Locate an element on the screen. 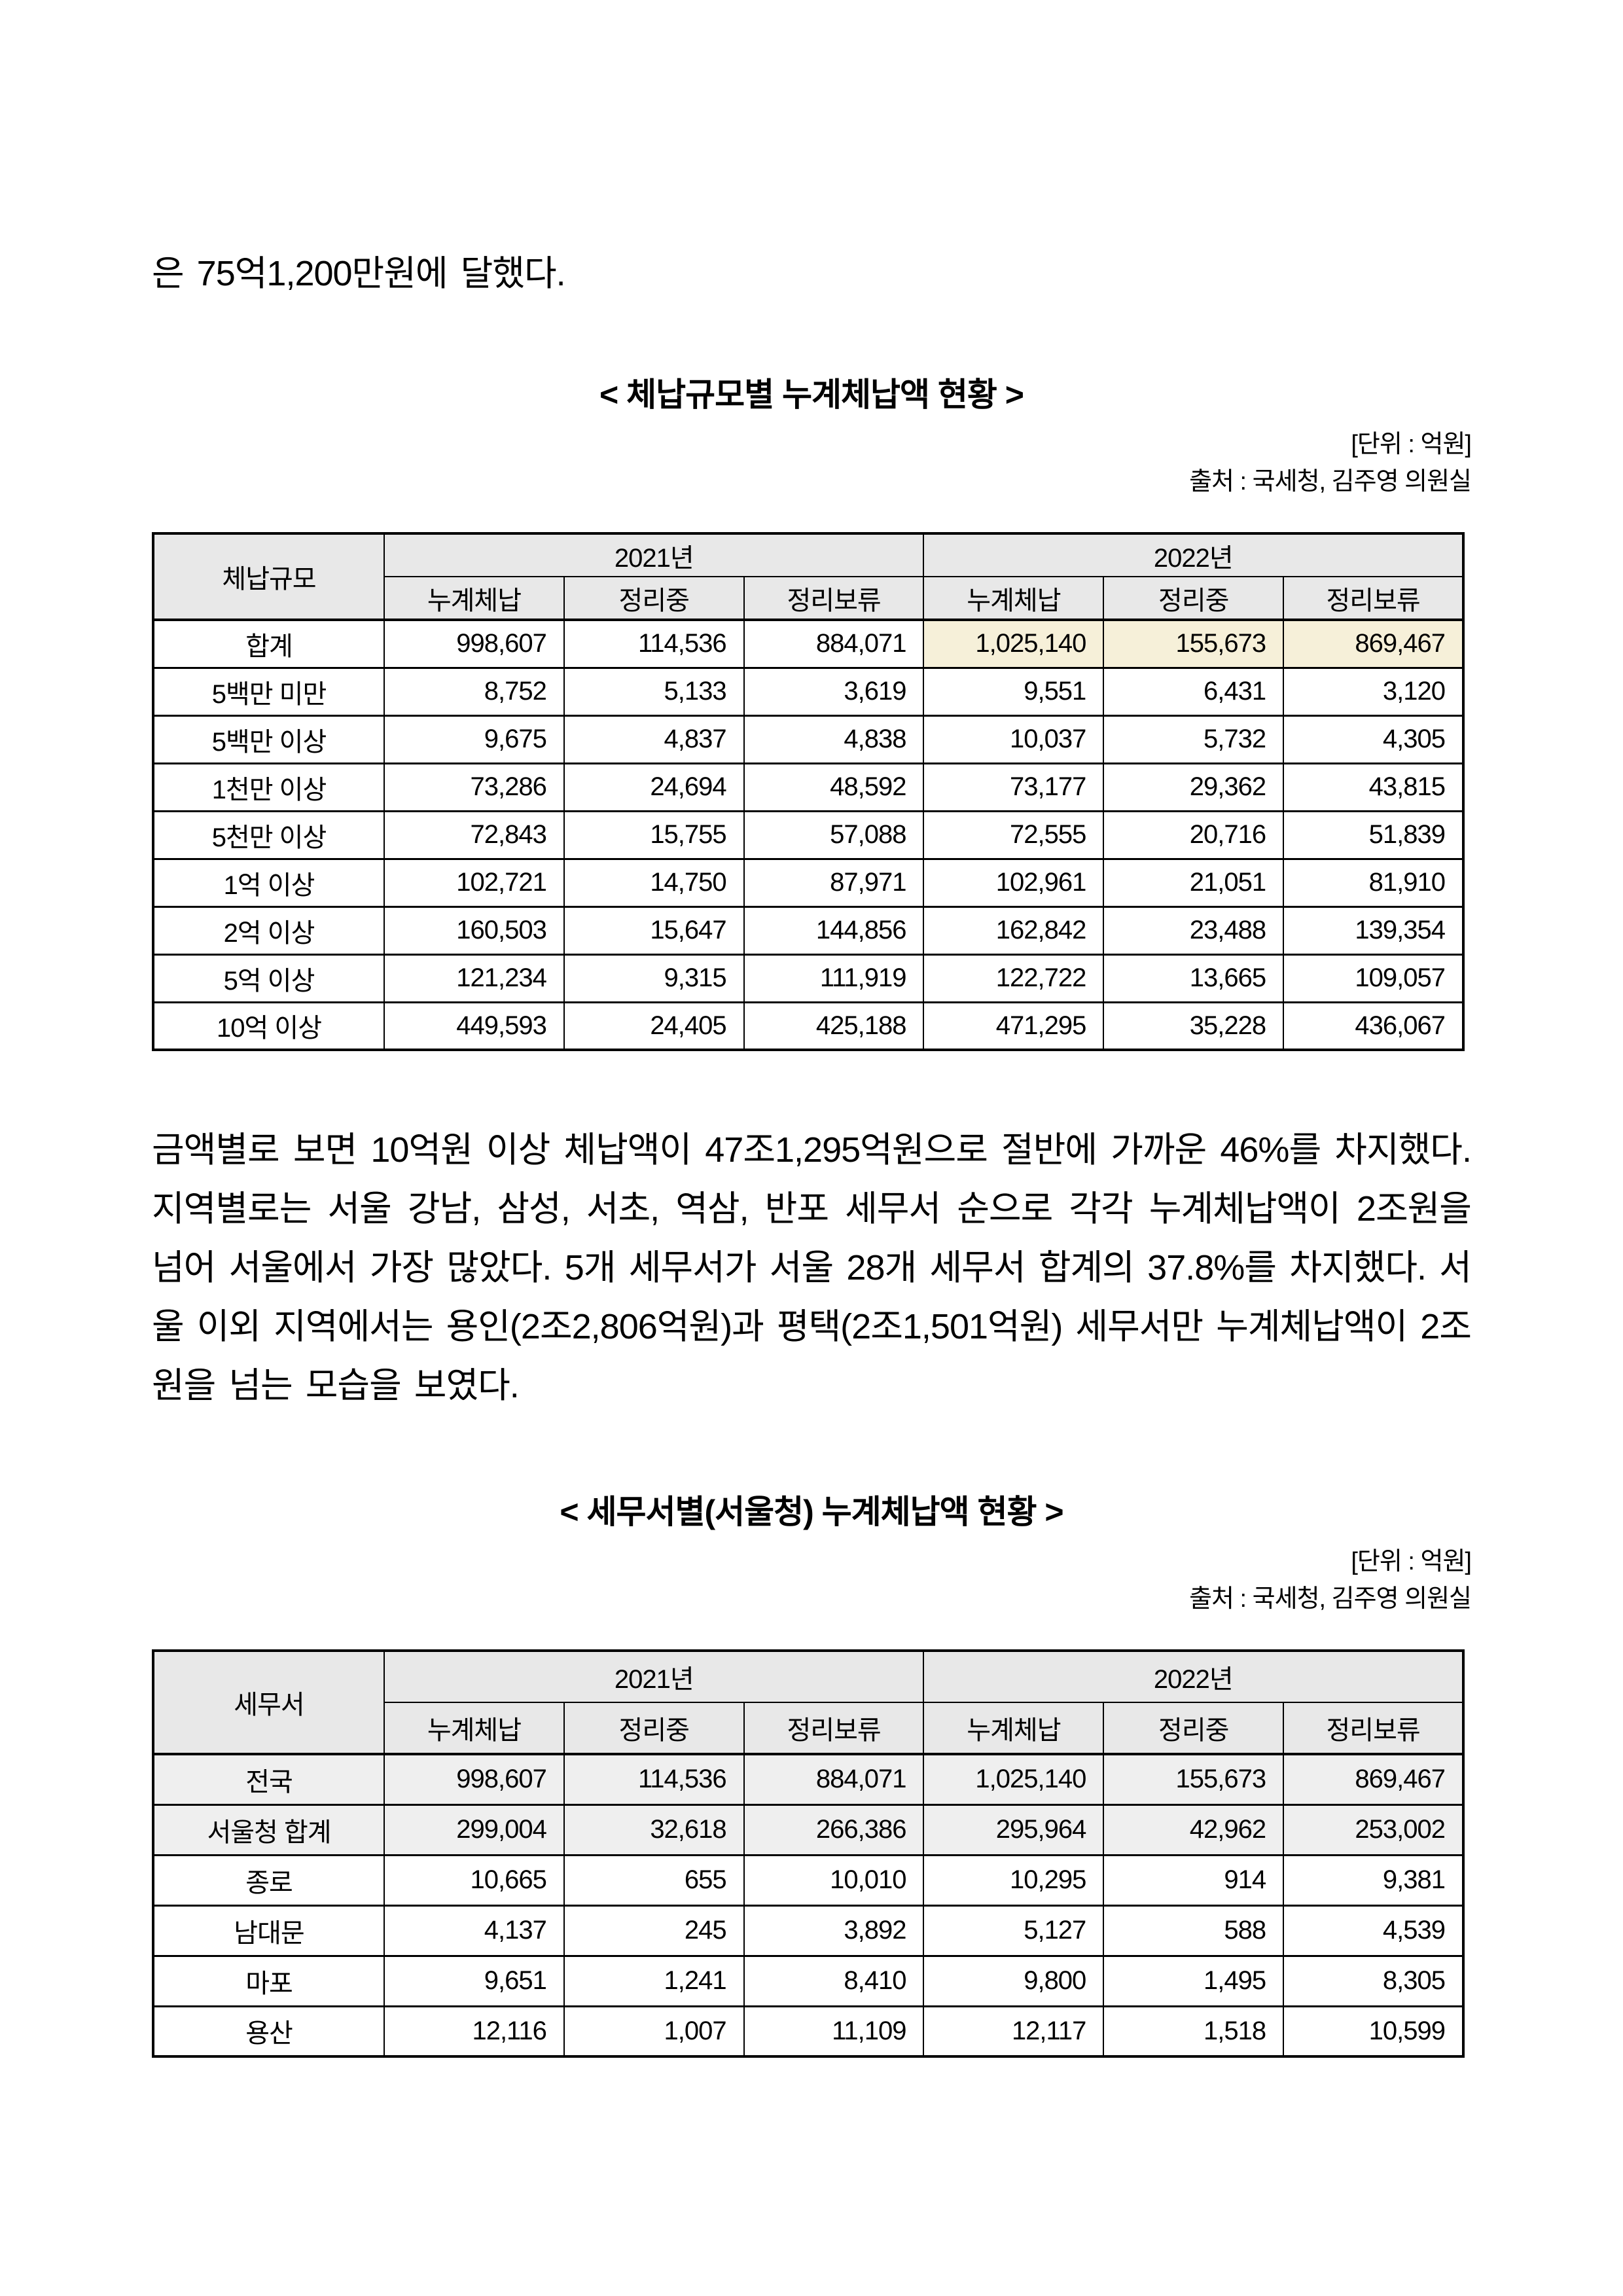 The image size is (1623, 2296). row-label: 2억 이상 is located at coordinates (269, 930).